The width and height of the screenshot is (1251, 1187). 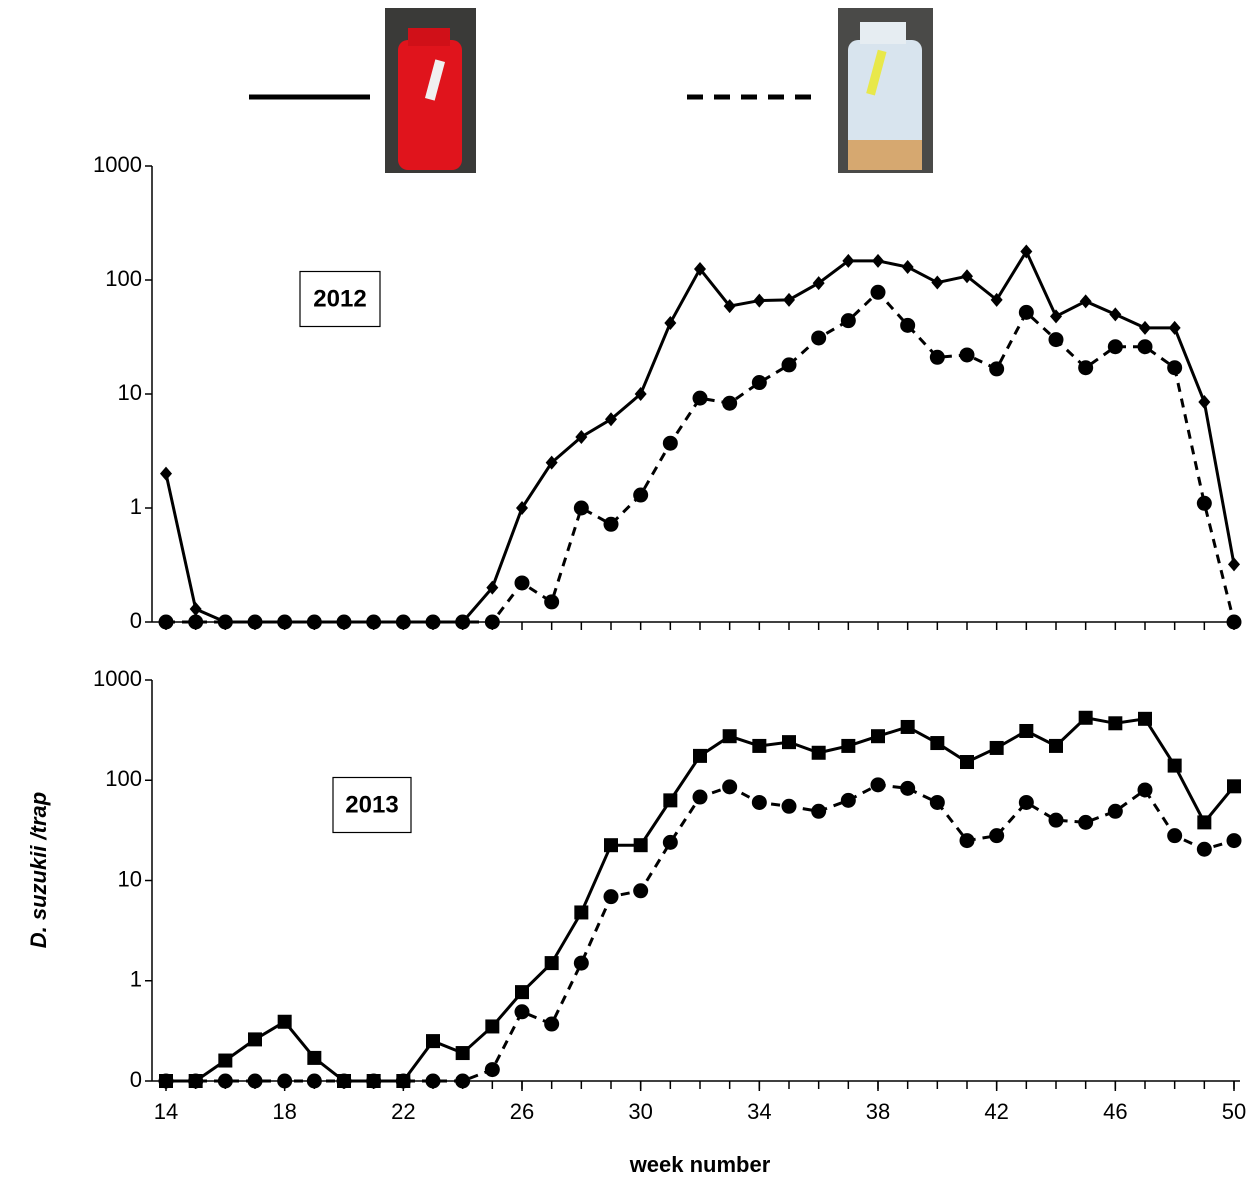 What do you see at coordinates (284, 1111) in the screenshot?
I see `x-tick-label: 18` at bounding box center [284, 1111].